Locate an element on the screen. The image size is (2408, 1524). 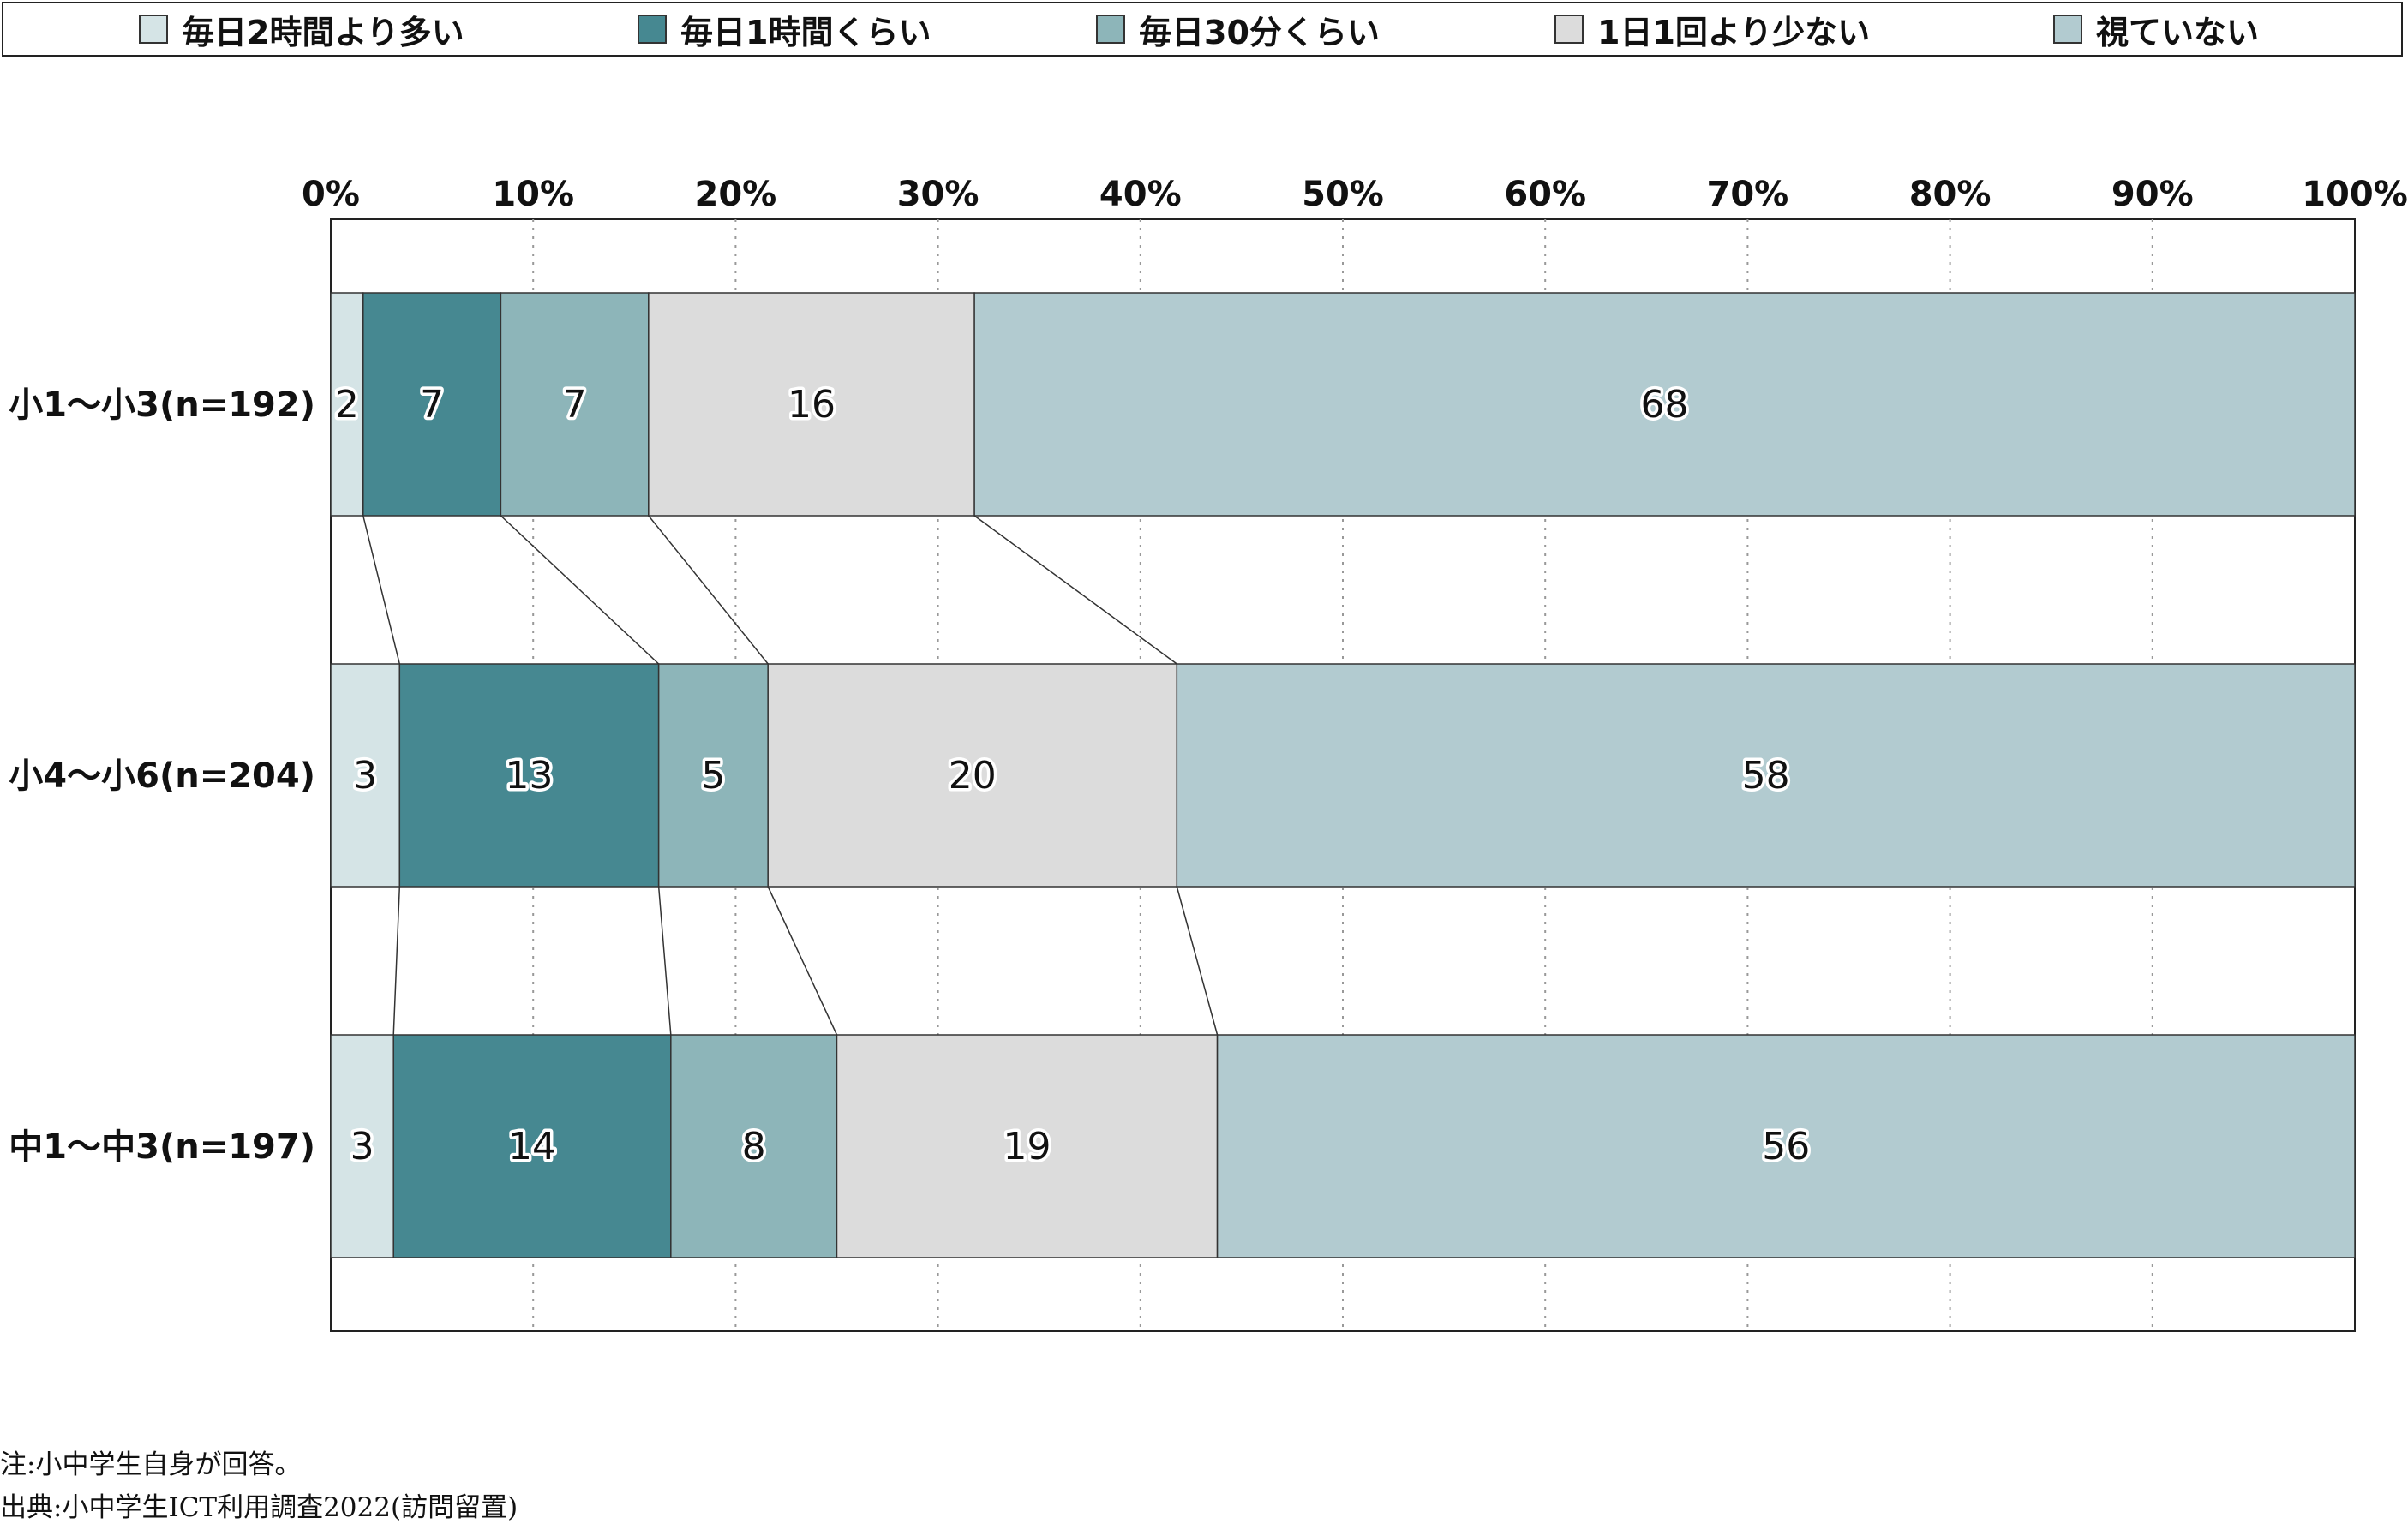
data-label: 16 is located at coordinates (812, 405).